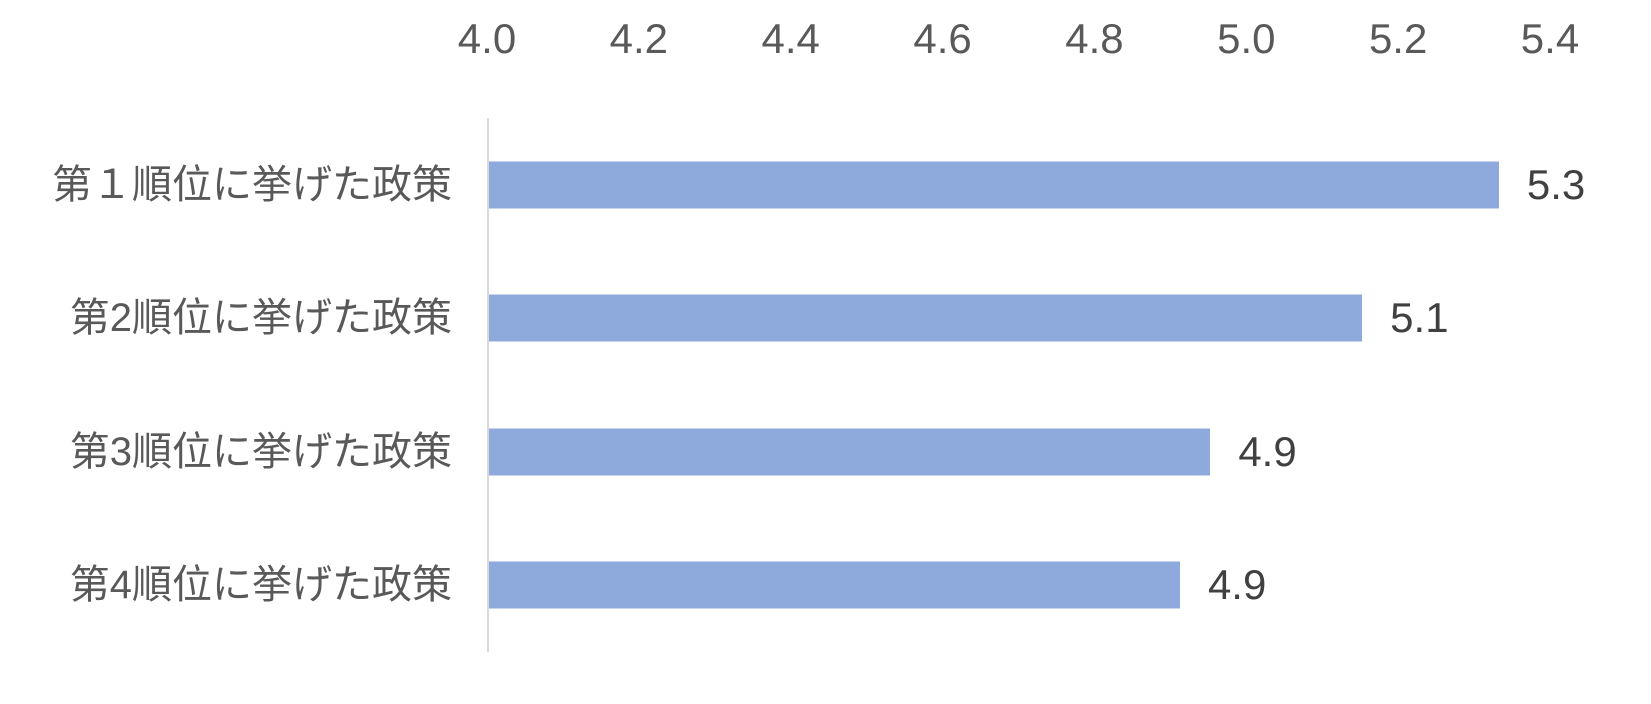 This screenshot has width=1651, height=704. What do you see at coordinates (252, 184) in the screenshot?
I see `category-label: 第１順位に挙げた政策` at bounding box center [252, 184].